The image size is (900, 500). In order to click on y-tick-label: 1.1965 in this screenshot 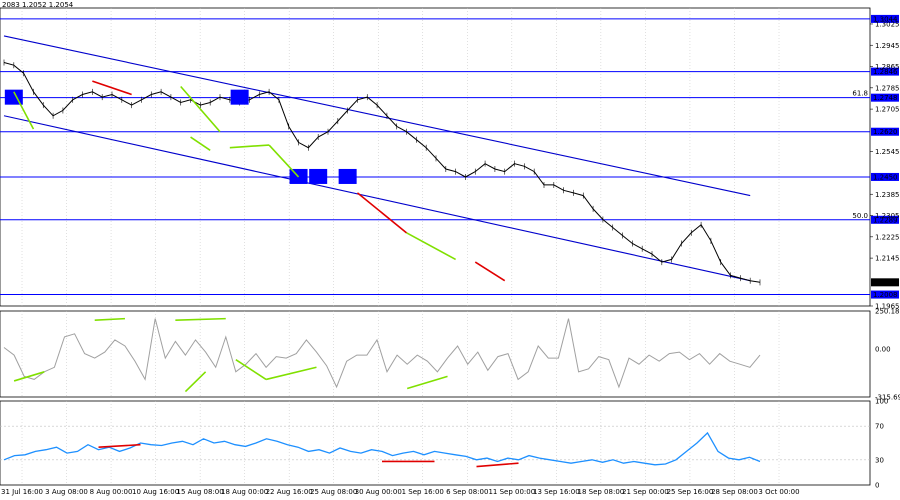, I will do `click(887, 307)`.